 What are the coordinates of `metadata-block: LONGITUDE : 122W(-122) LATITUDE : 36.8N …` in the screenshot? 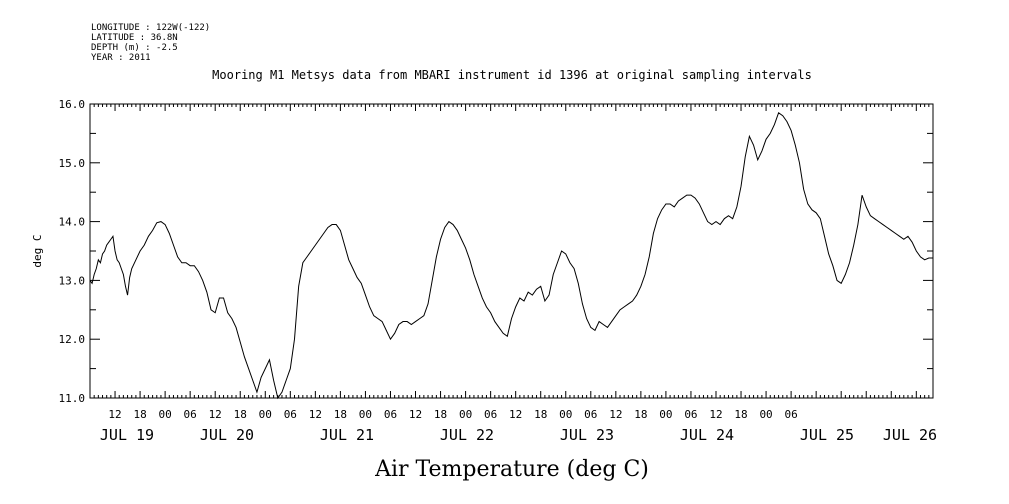 It's located at (150, 43).